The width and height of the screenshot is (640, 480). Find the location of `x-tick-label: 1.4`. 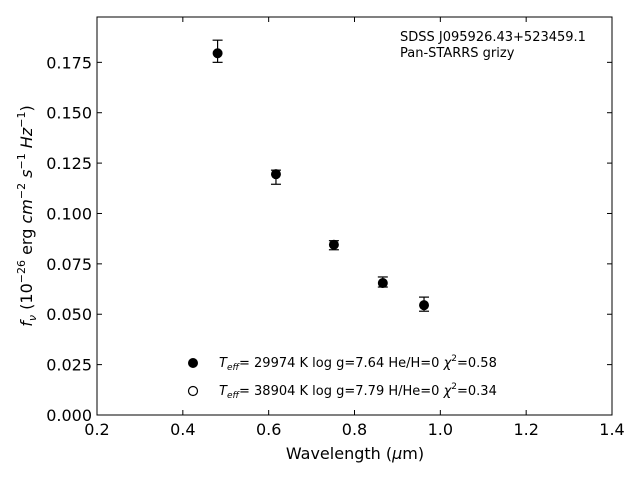

x-tick-label: 1.4 is located at coordinates (611, 429).